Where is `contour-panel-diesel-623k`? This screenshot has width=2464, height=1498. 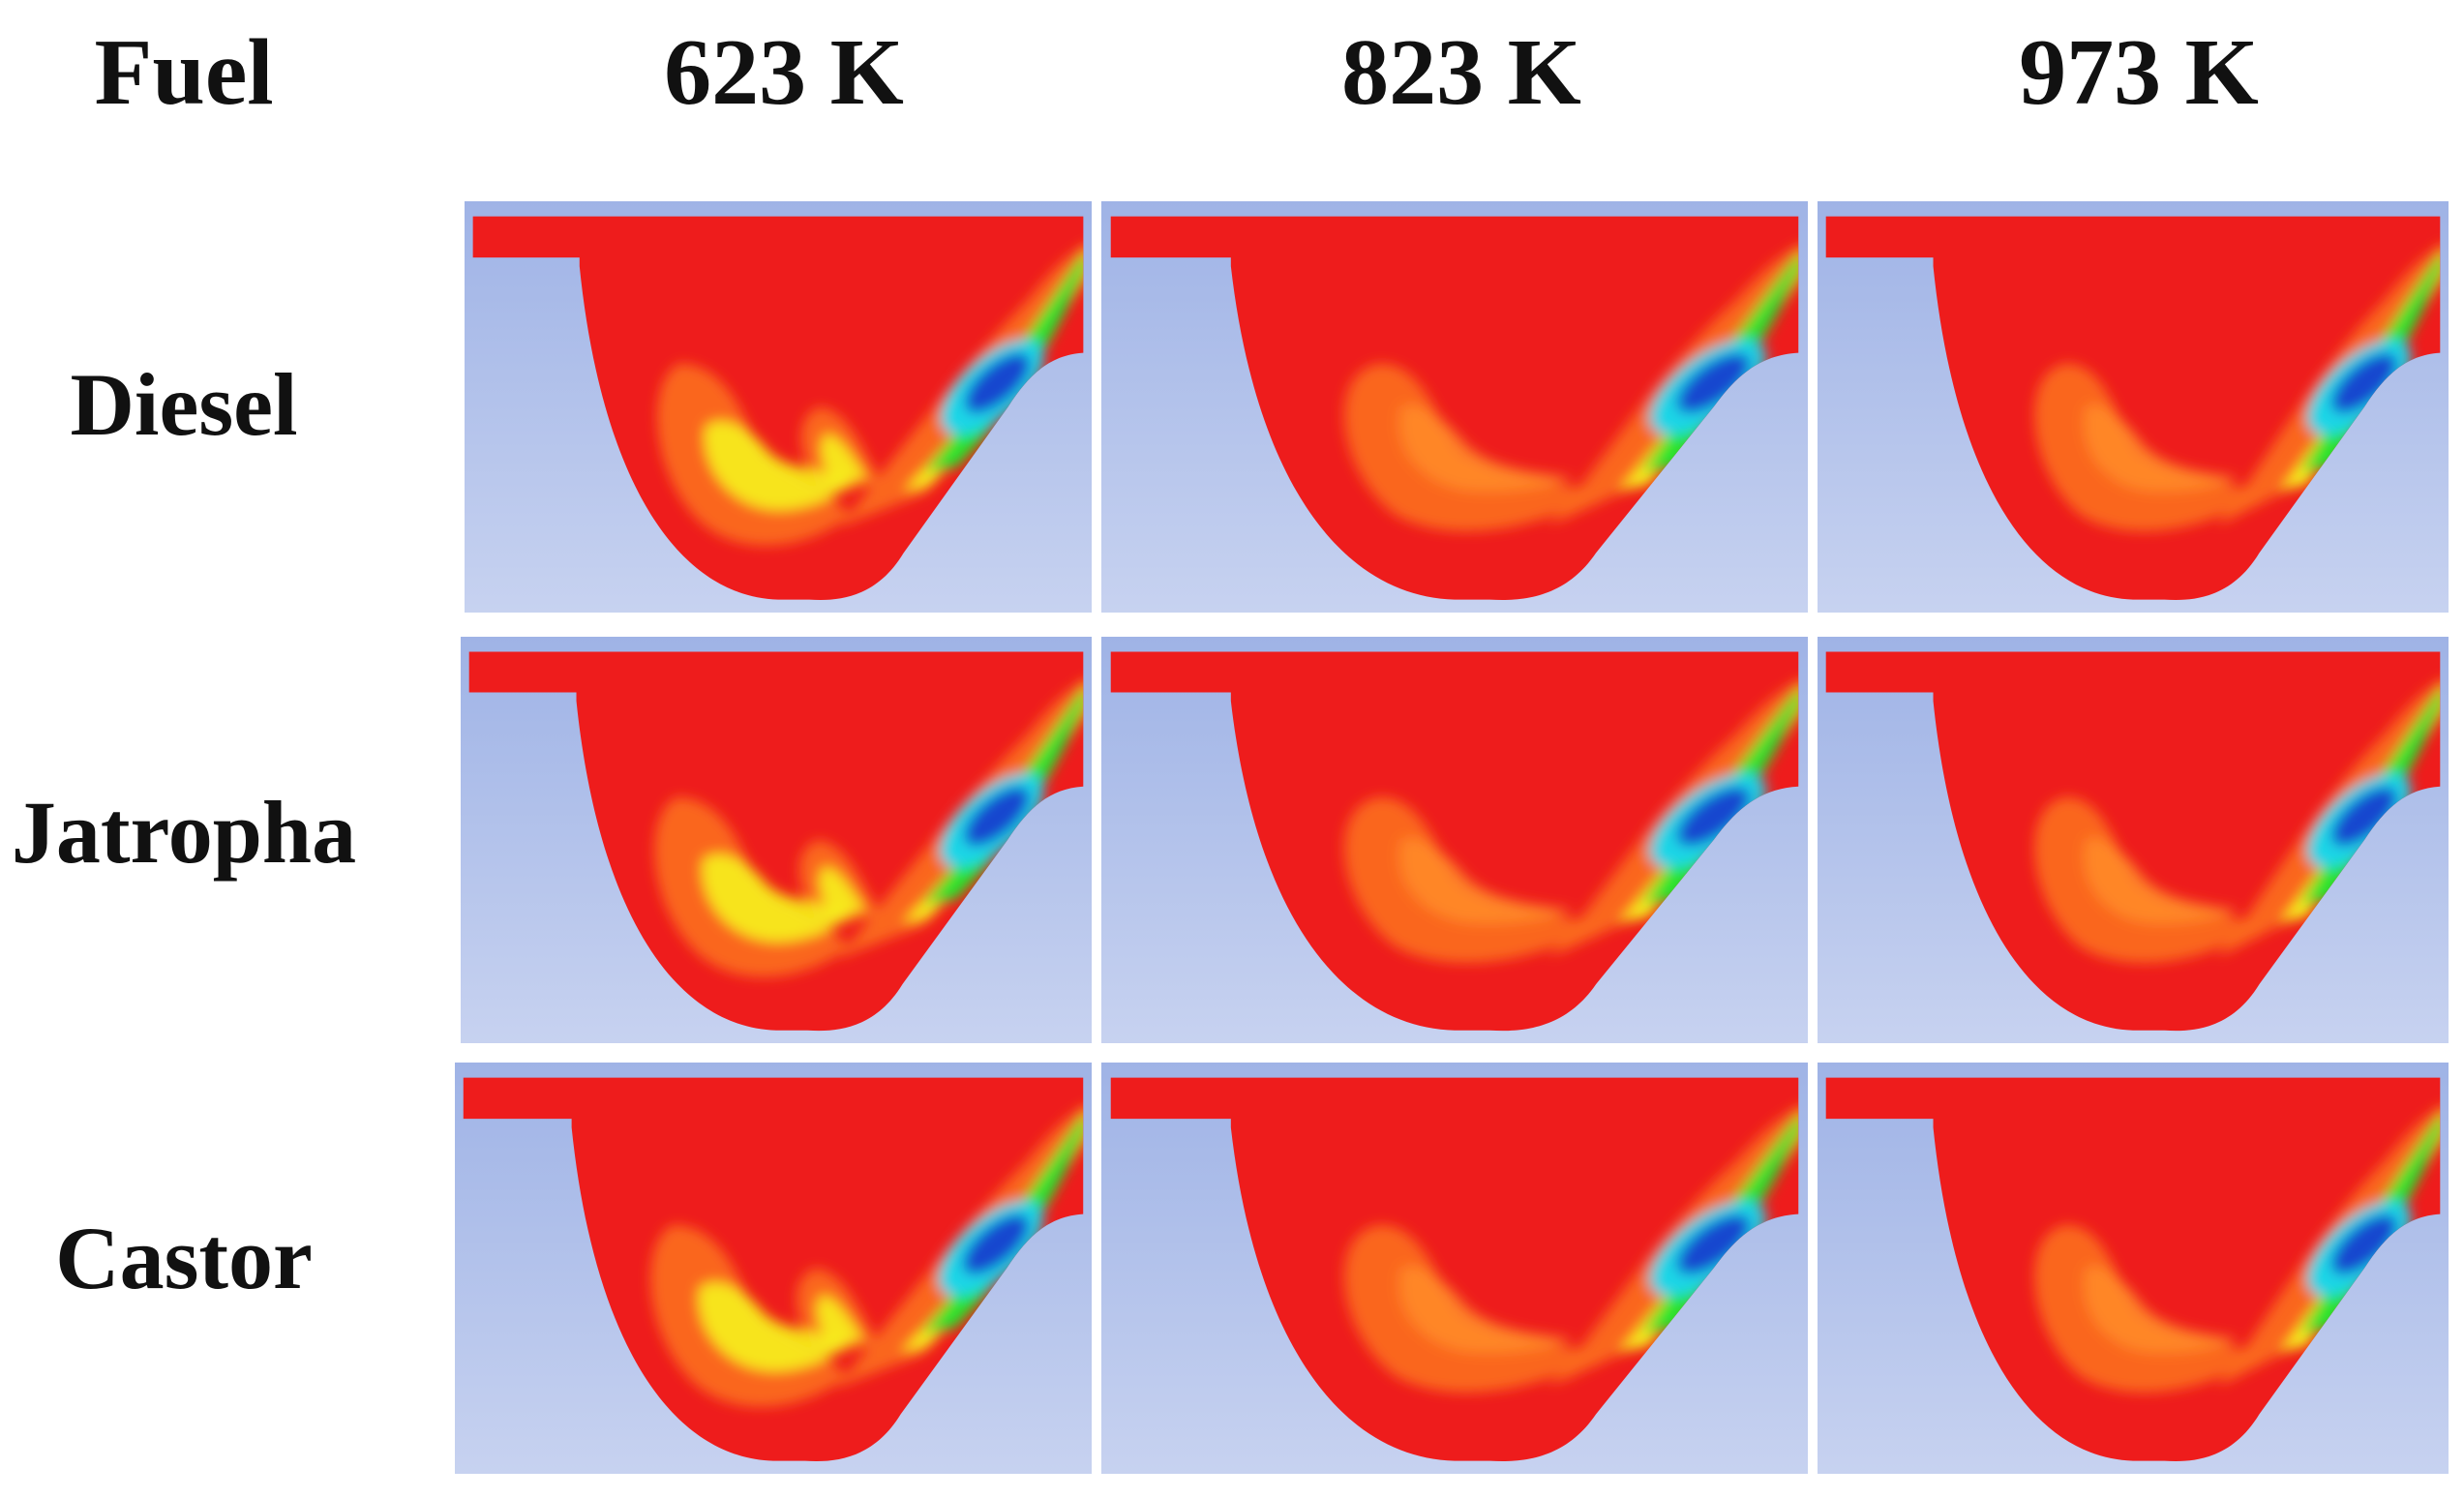 contour-panel-diesel-623k is located at coordinates (778, 407).